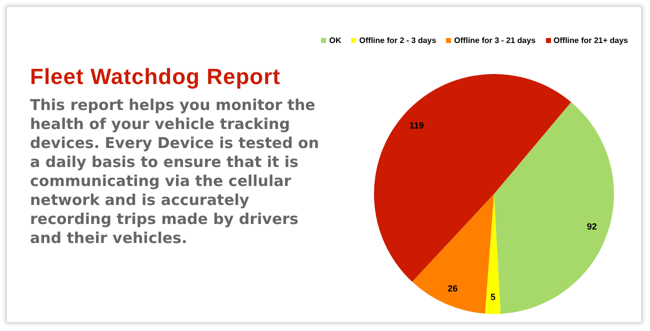 Image resolution: width=650 pixels, height=331 pixels. I want to click on legend-label: Offline for 21+ days, so click(591, 40).